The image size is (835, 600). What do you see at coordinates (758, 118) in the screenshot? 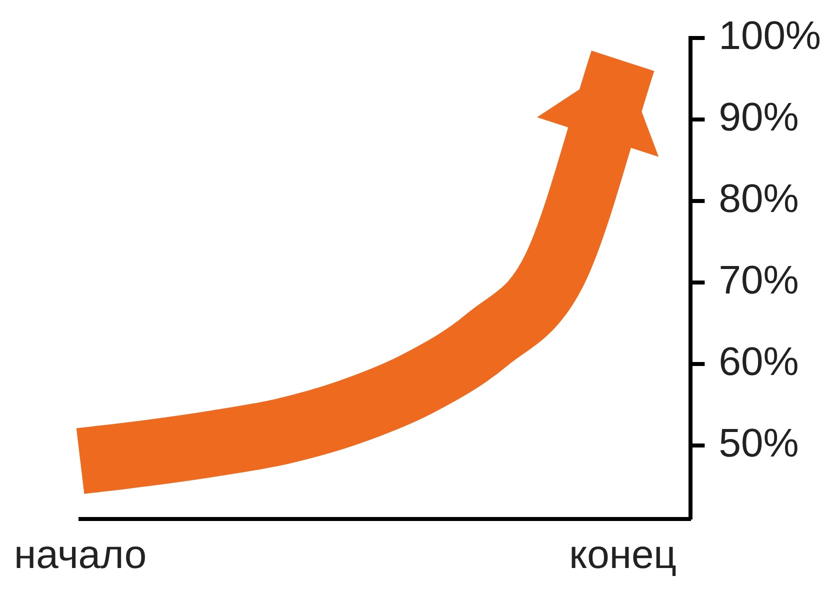
I see `y-tick-label: 90%` at bounding box center [758, 118].